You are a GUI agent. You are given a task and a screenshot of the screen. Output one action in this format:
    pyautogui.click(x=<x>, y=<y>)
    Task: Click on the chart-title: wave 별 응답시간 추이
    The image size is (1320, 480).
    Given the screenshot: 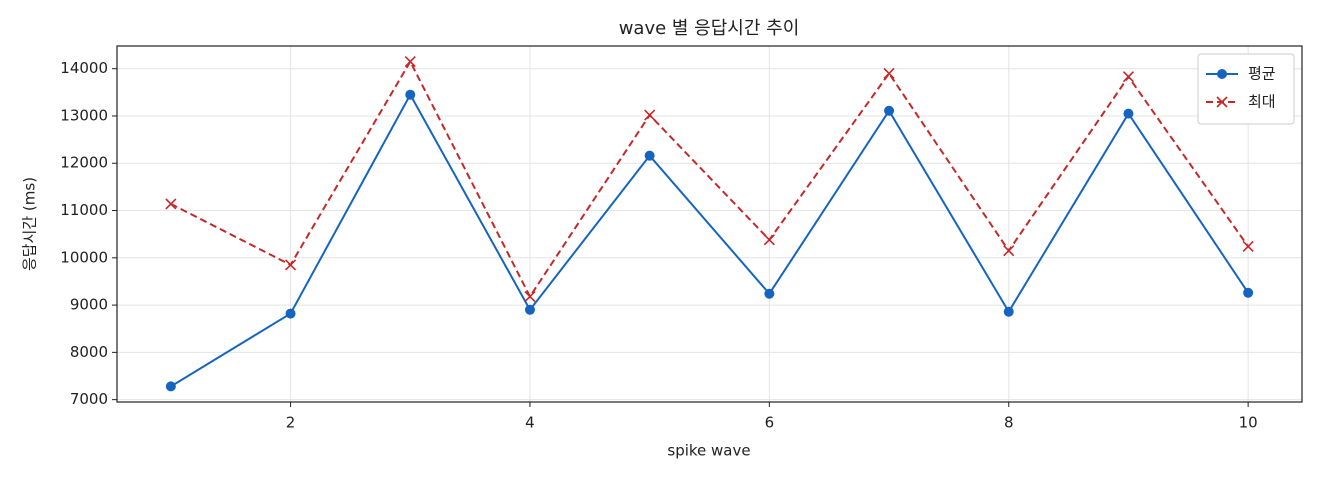 What is the action you would take?
    pyautogui.click(x=709, y=28)
    